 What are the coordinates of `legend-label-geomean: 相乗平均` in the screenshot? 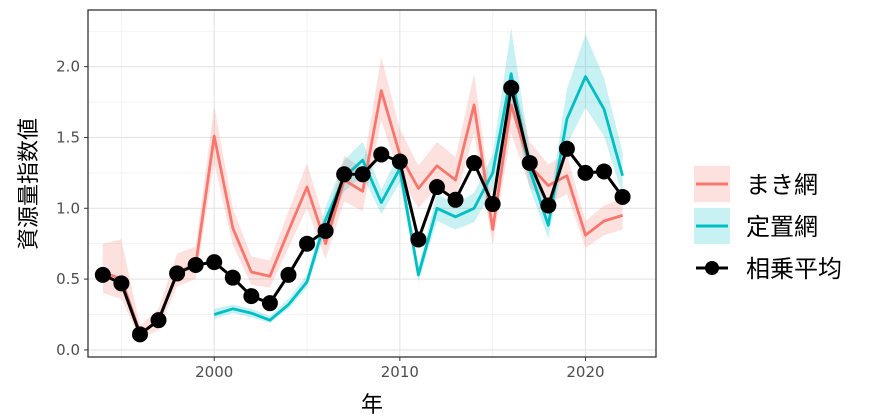 It's located at (794, 269).